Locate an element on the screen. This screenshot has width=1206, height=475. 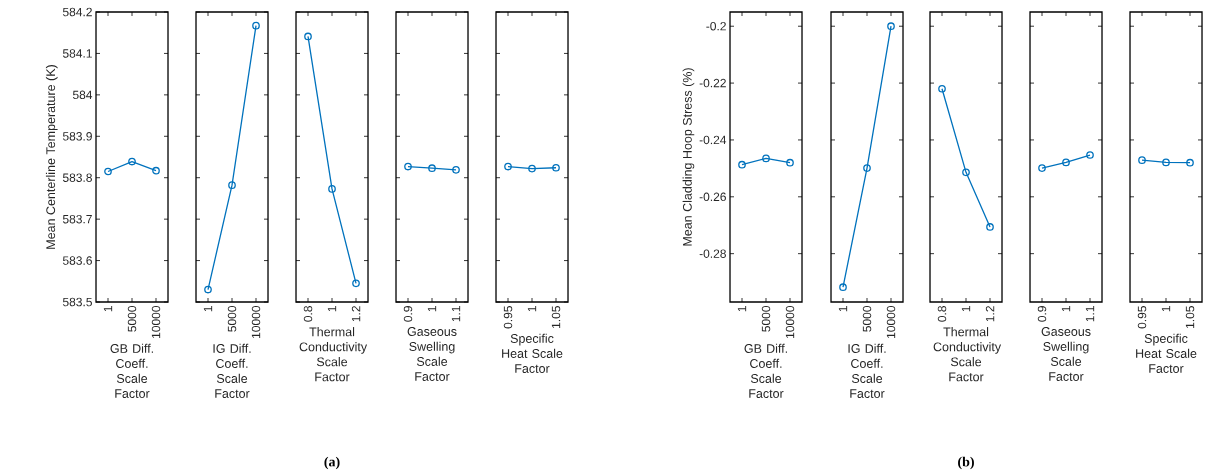
y-tick-label: 583.7 is located at coordinates (77, 219).